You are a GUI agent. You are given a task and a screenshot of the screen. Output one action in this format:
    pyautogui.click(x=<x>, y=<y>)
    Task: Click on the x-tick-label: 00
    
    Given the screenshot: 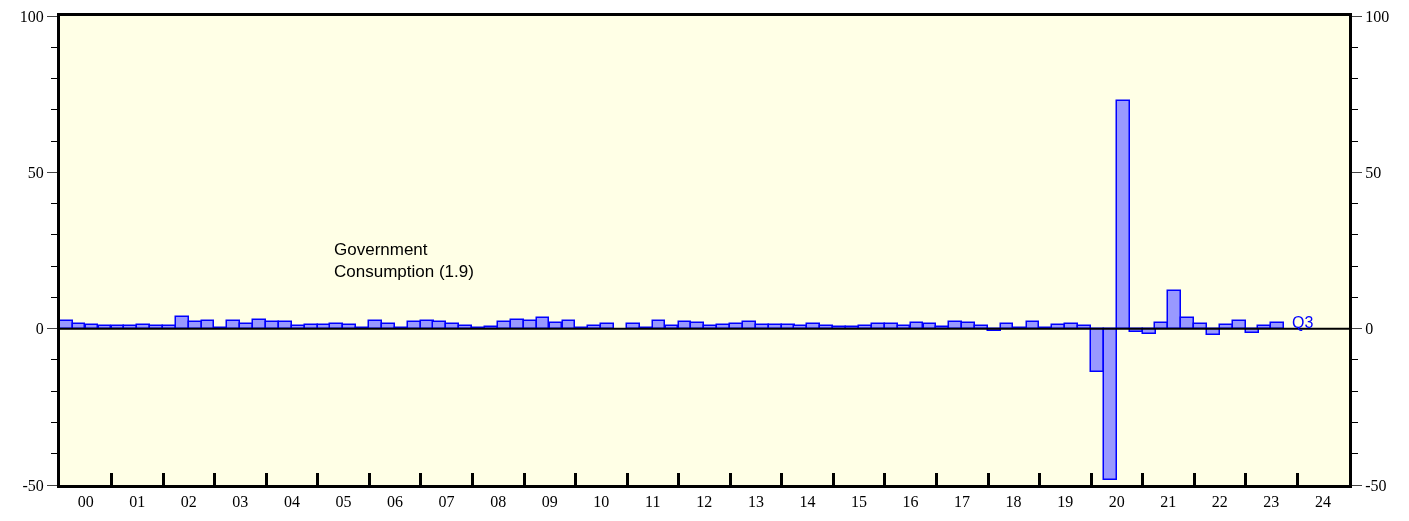 What is the action you would take?
    pyautogui.click(x=85, y=502)
    